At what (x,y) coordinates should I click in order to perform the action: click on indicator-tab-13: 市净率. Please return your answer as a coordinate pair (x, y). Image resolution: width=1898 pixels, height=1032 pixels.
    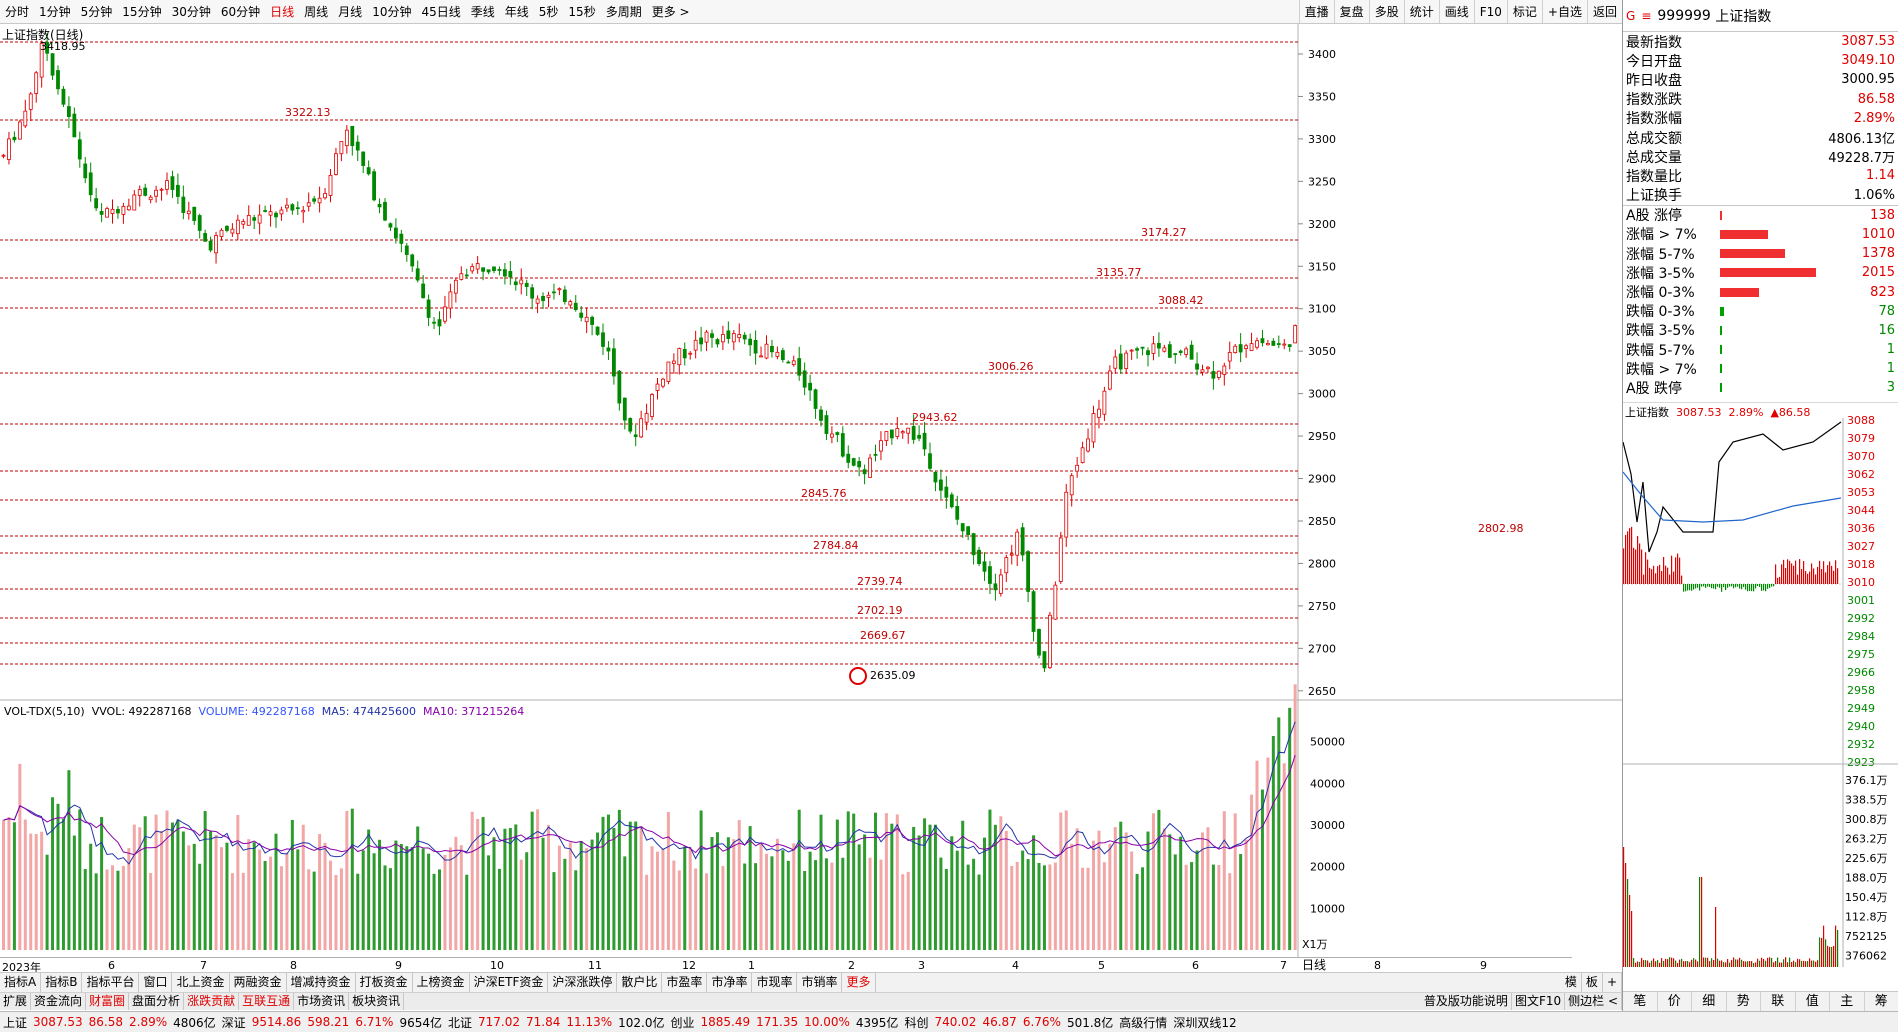
    Looking at the image, I should click on (729, 982).